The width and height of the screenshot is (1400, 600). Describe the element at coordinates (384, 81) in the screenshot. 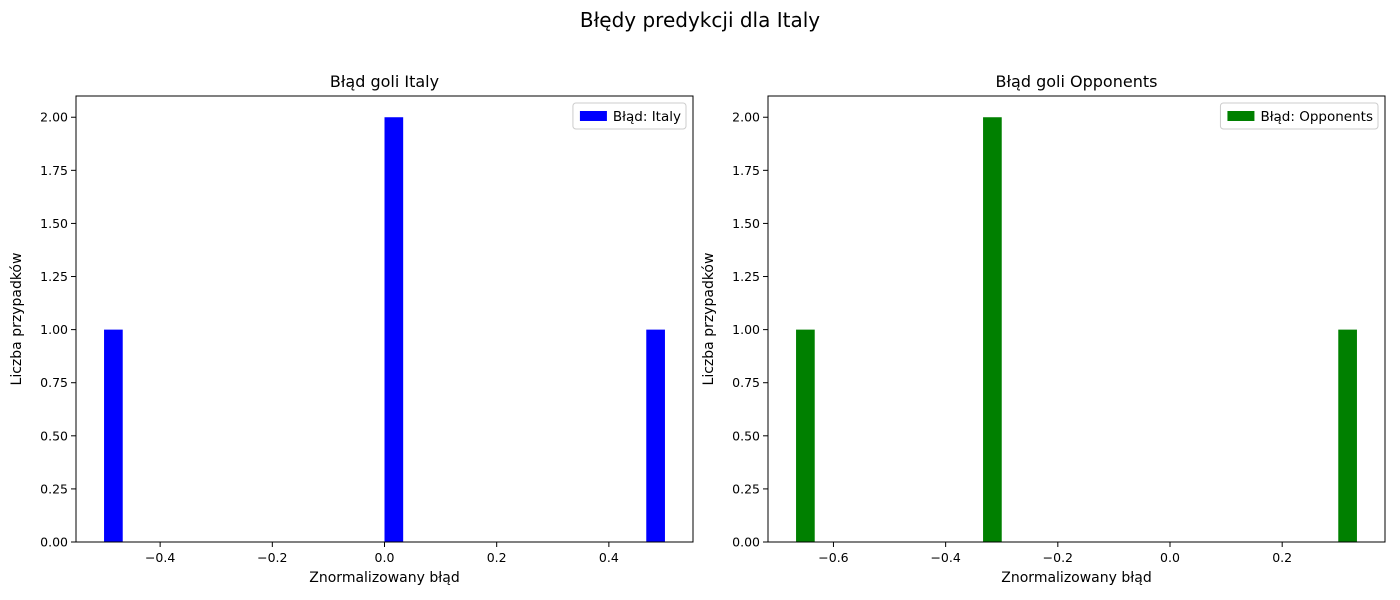

I see `axes-title: Błąd goli Italy` at that location.